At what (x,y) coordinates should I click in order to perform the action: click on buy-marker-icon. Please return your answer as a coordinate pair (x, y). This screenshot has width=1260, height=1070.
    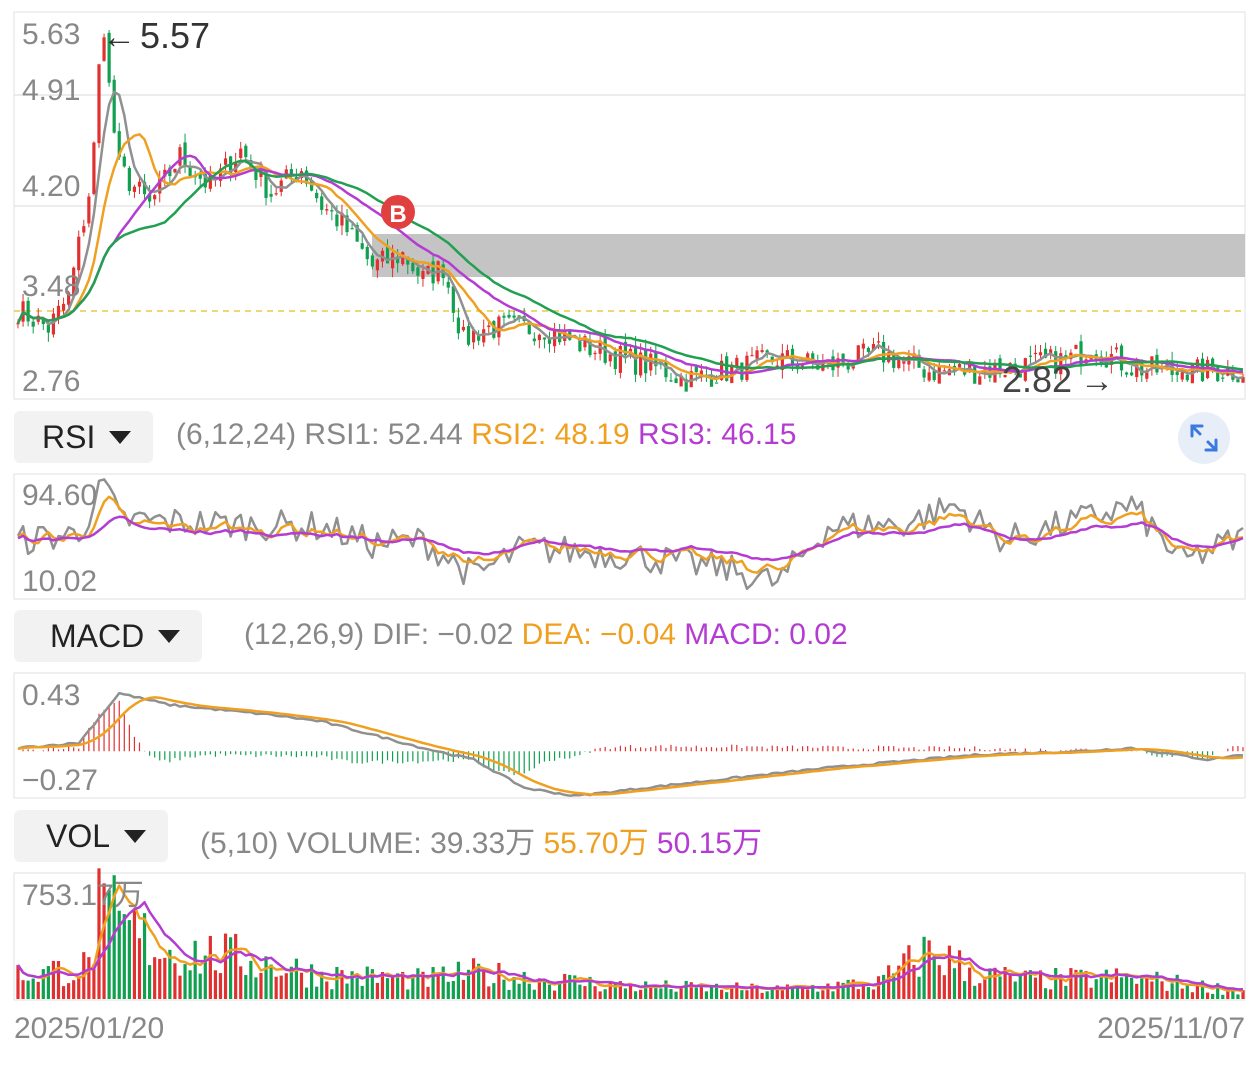
    Looking at the image, I should click on (398, 212).